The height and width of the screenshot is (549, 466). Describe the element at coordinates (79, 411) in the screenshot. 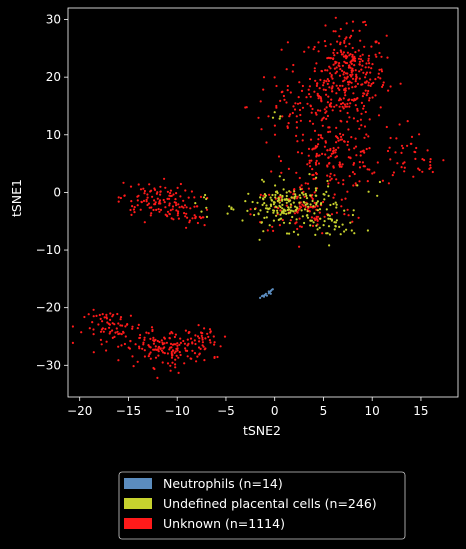

I see `x-tick-label: −20` at that location.